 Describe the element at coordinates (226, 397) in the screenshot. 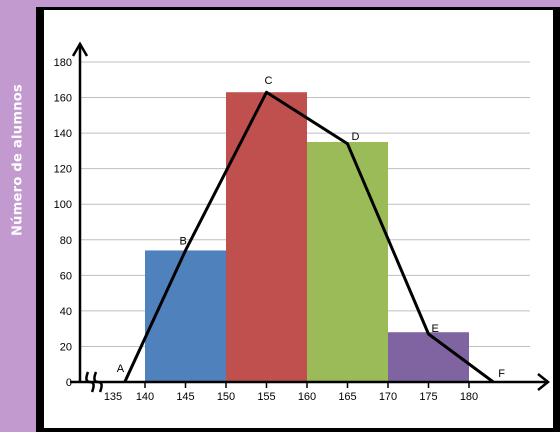

I see `x-tick-label-150: 150` at that location.